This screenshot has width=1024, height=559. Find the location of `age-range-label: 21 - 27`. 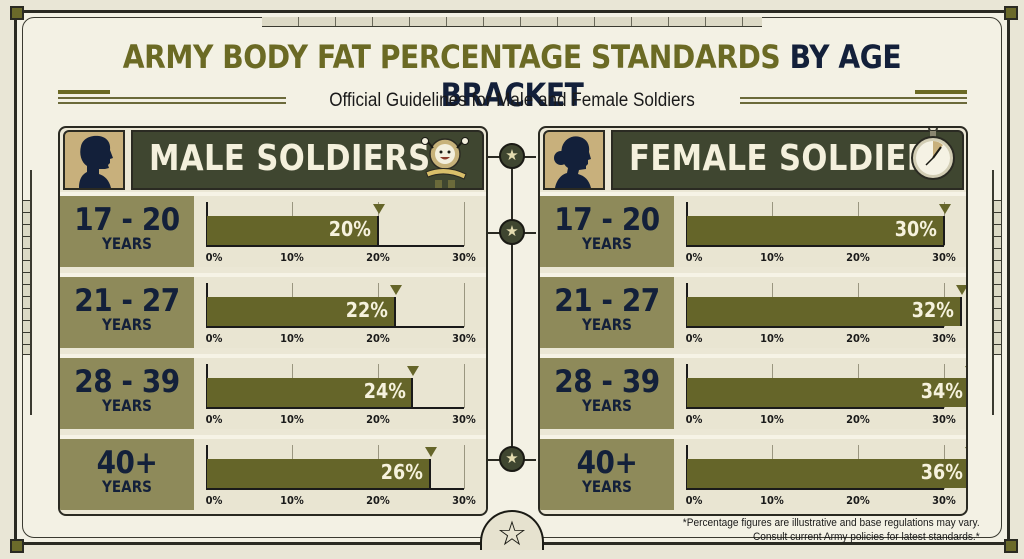

age-range-label: 21 - 27 is located at coordinates (127, 301).